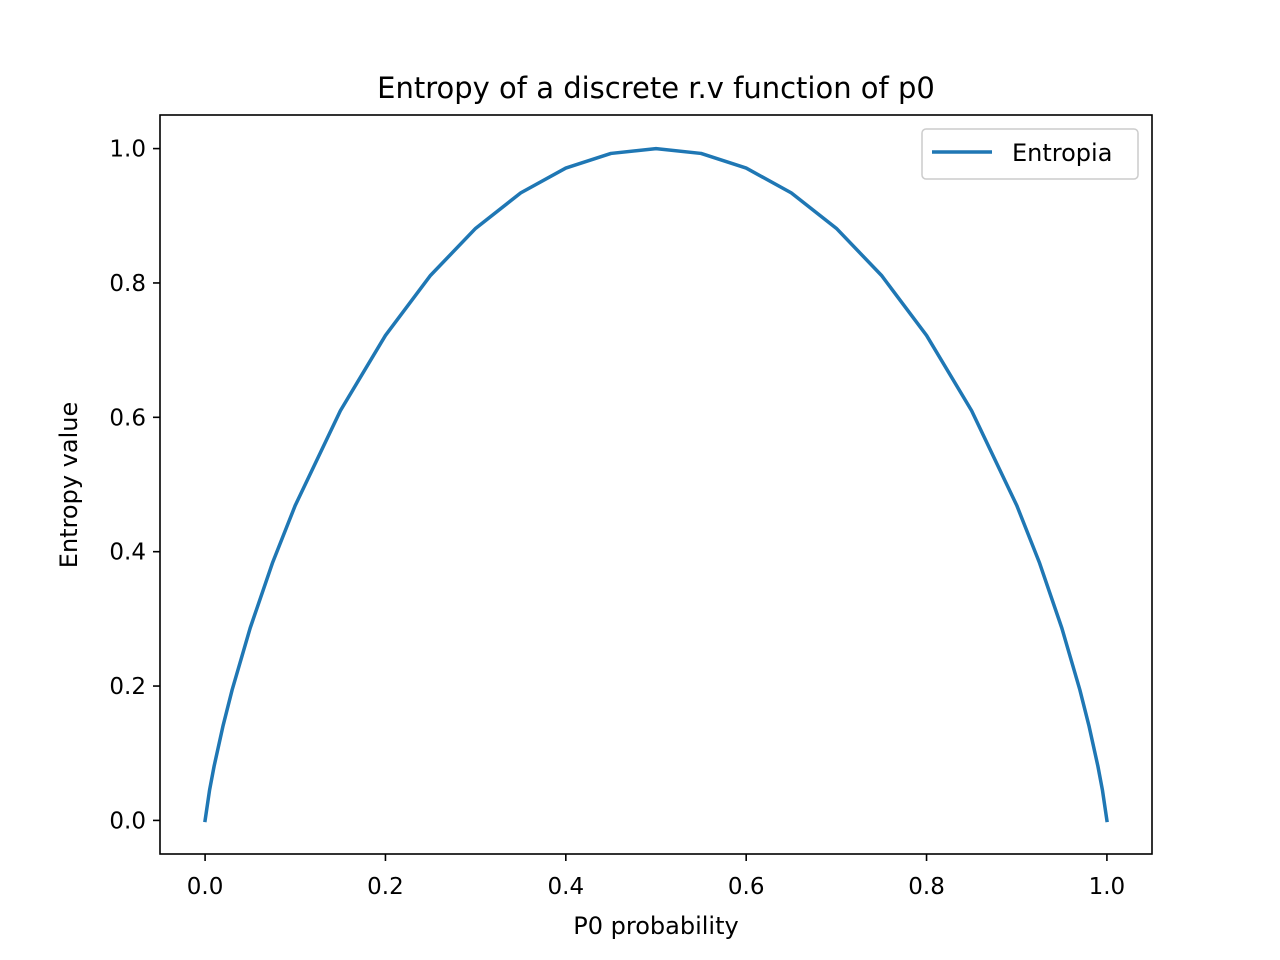  What do you see at coordinates (926, 887) in the screenshot?
I see `x-tick-label: 0.8` at bounding box center [926, 887].